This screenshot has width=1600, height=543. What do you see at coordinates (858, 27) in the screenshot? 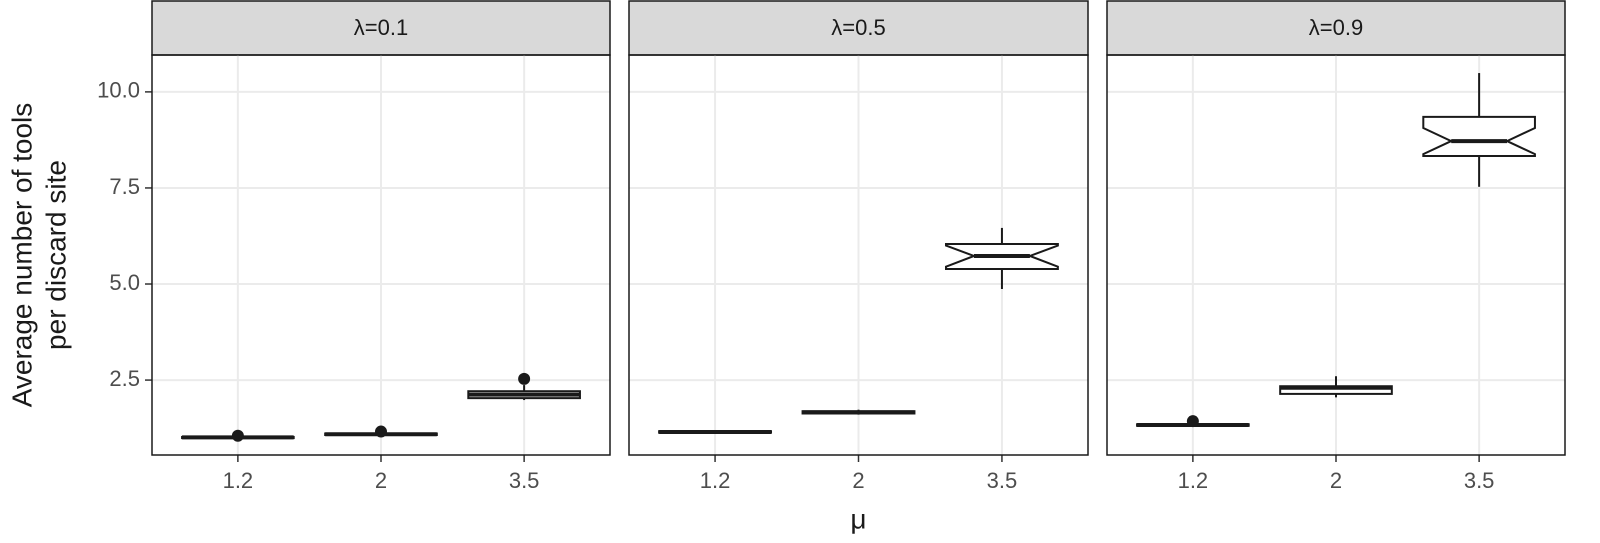
I see `strip-label: λ=0.5` at bounding box center [858, 27].